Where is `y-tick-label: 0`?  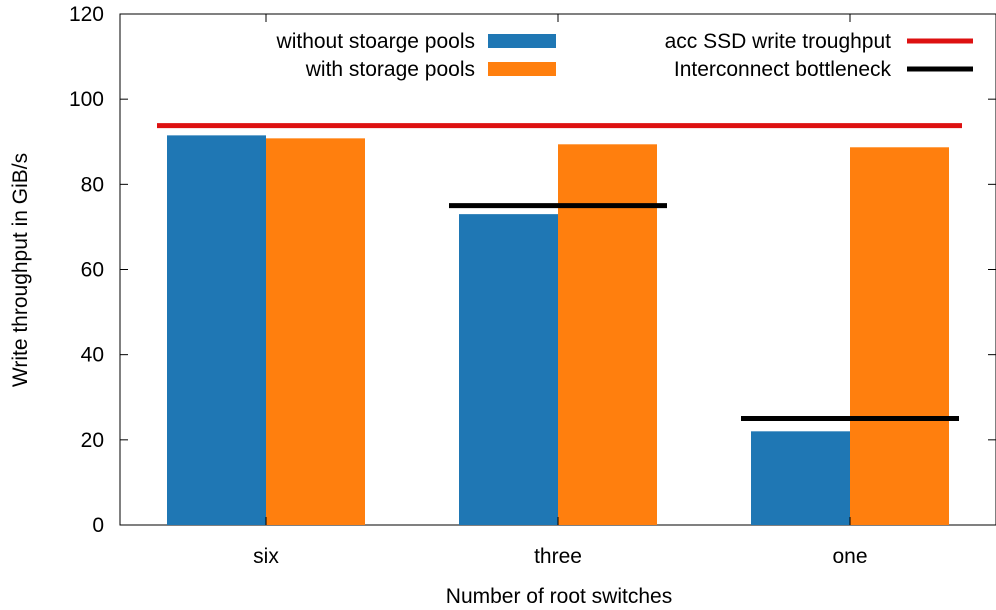 y-tick-label: 0 is located at coordinates (98, 525).